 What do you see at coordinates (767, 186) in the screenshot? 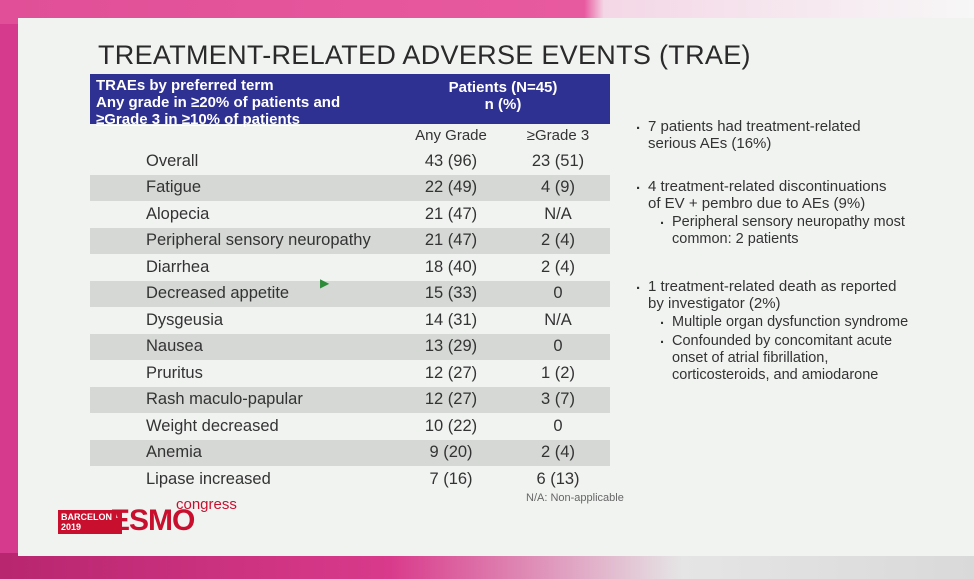
I see `bullet-line: 4 treatment-related discontinuations` at bounding box center [767, 186].